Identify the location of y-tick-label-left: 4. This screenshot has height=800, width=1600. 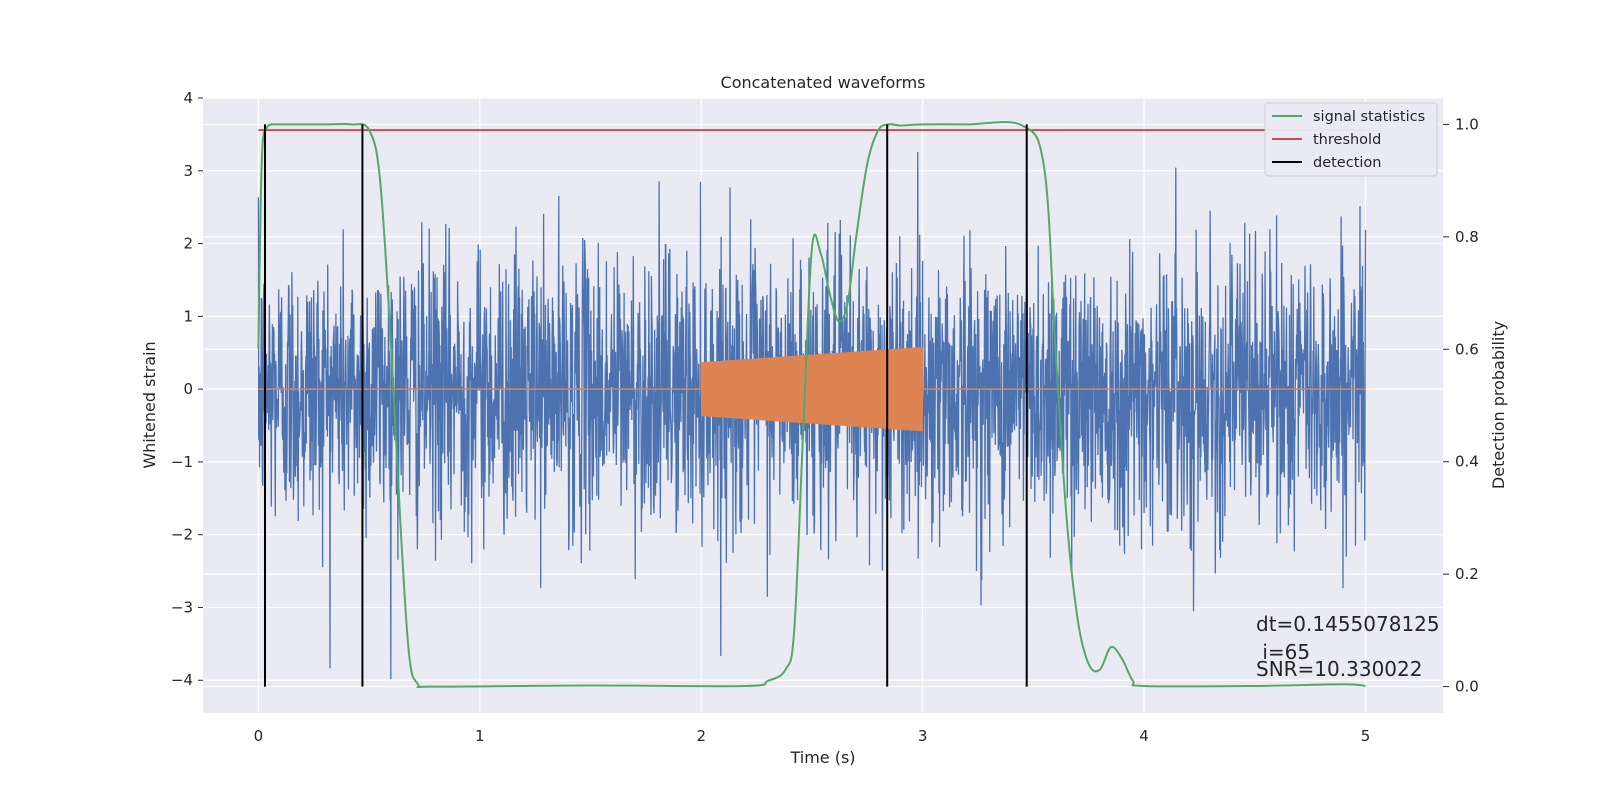
(188, 98).